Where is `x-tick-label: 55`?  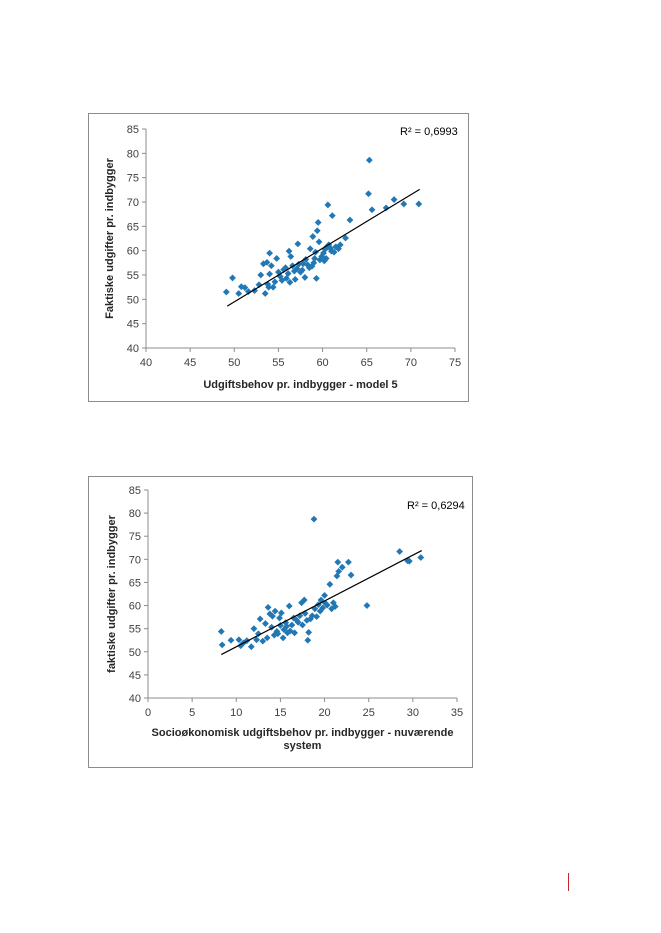
x-tick-label: 55 is located at coordinates (278, 363).